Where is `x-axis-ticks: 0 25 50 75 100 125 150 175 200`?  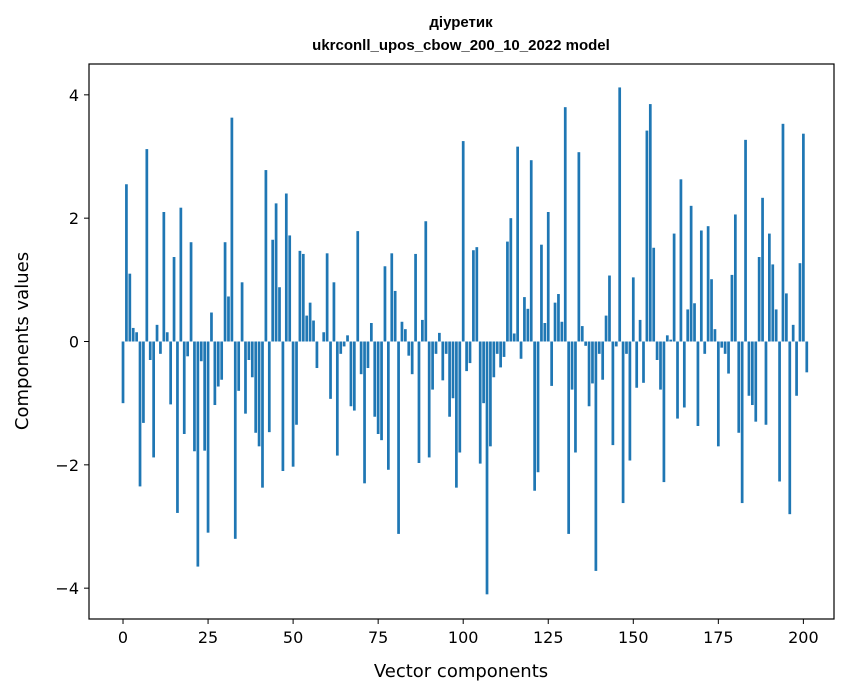 x-axis-ticks: 0 25 50 75 100 125 150 175 200 is located at coordinates (468, 633).